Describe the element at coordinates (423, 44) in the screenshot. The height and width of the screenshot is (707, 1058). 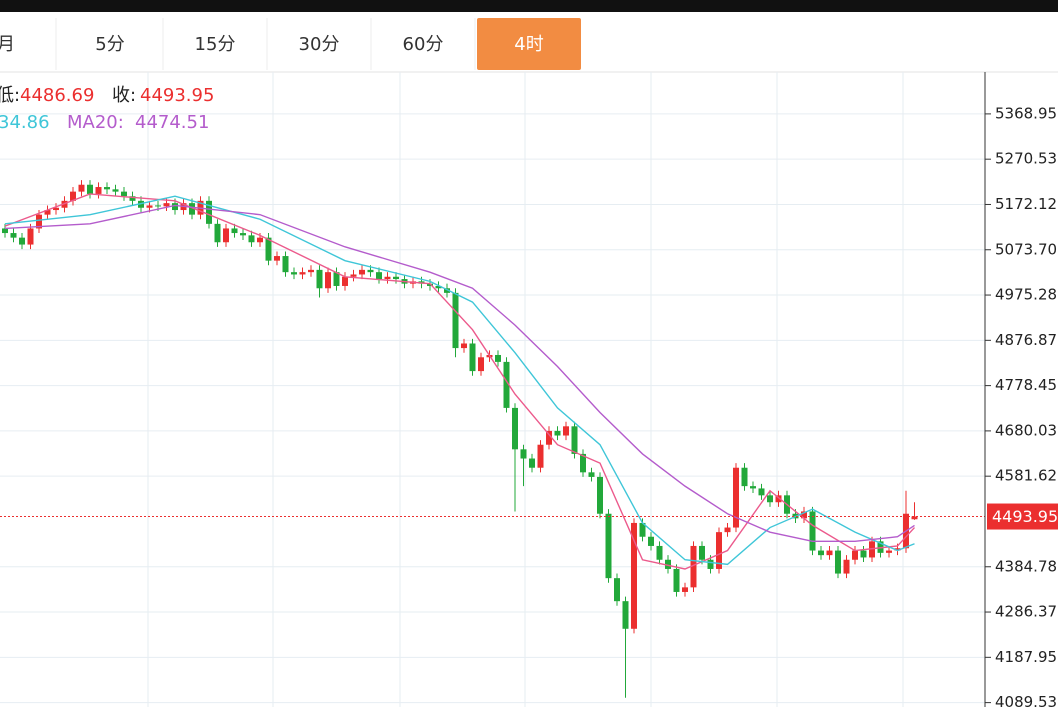
I see `tab: 60分` at that location.